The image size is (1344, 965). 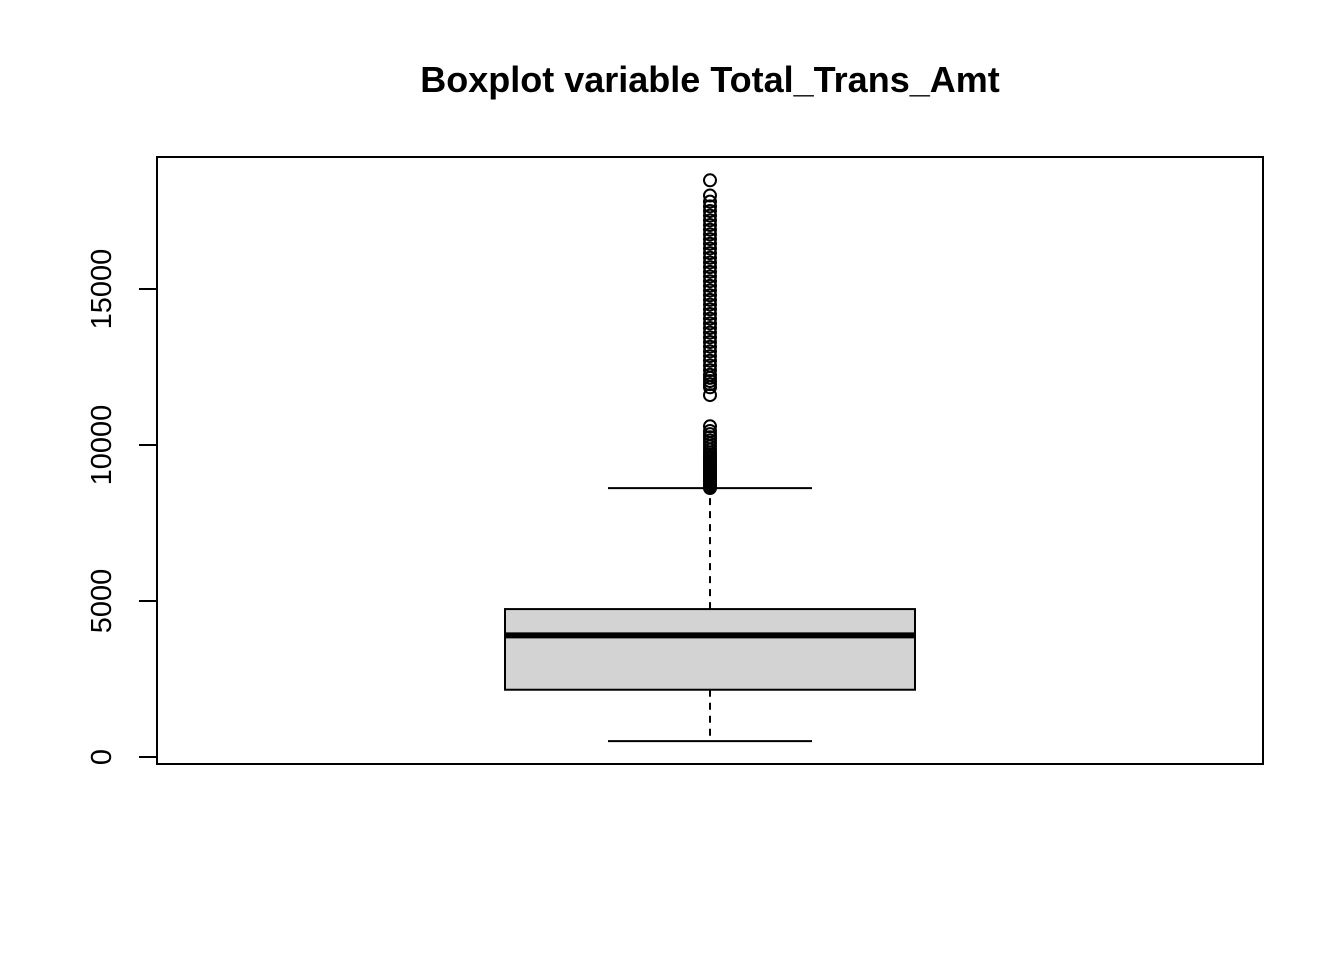 I want to click on iqr-box, so click(x=710, y=649).